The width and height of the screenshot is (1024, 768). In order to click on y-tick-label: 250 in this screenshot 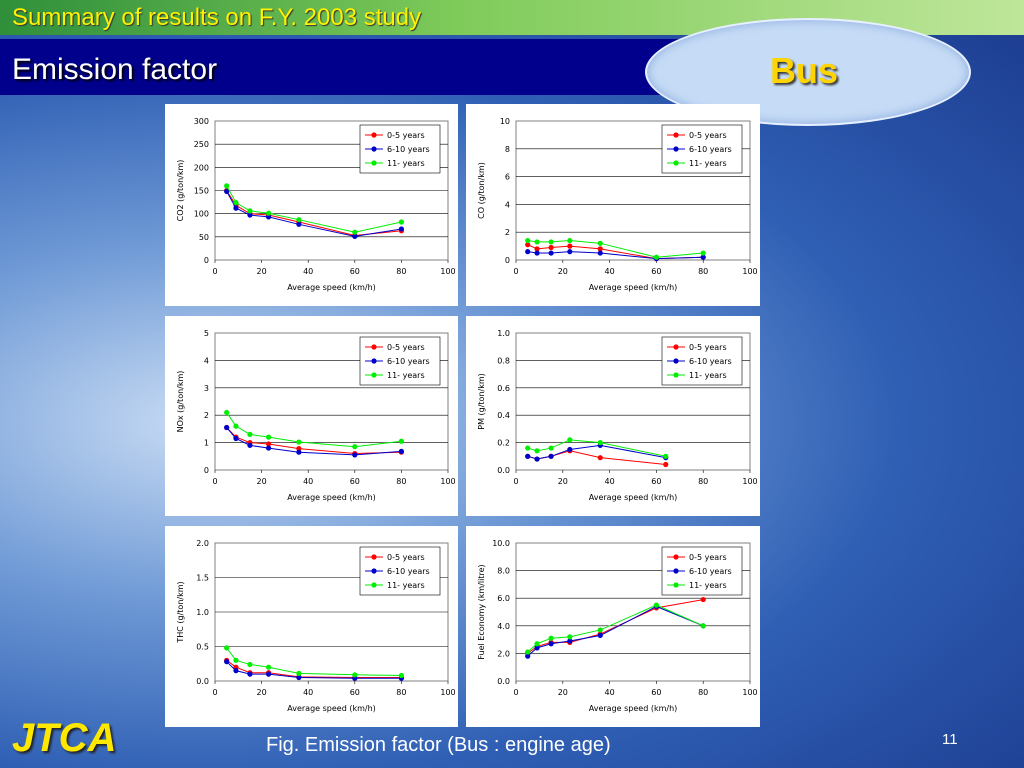, I will do `click(201, 144)`.